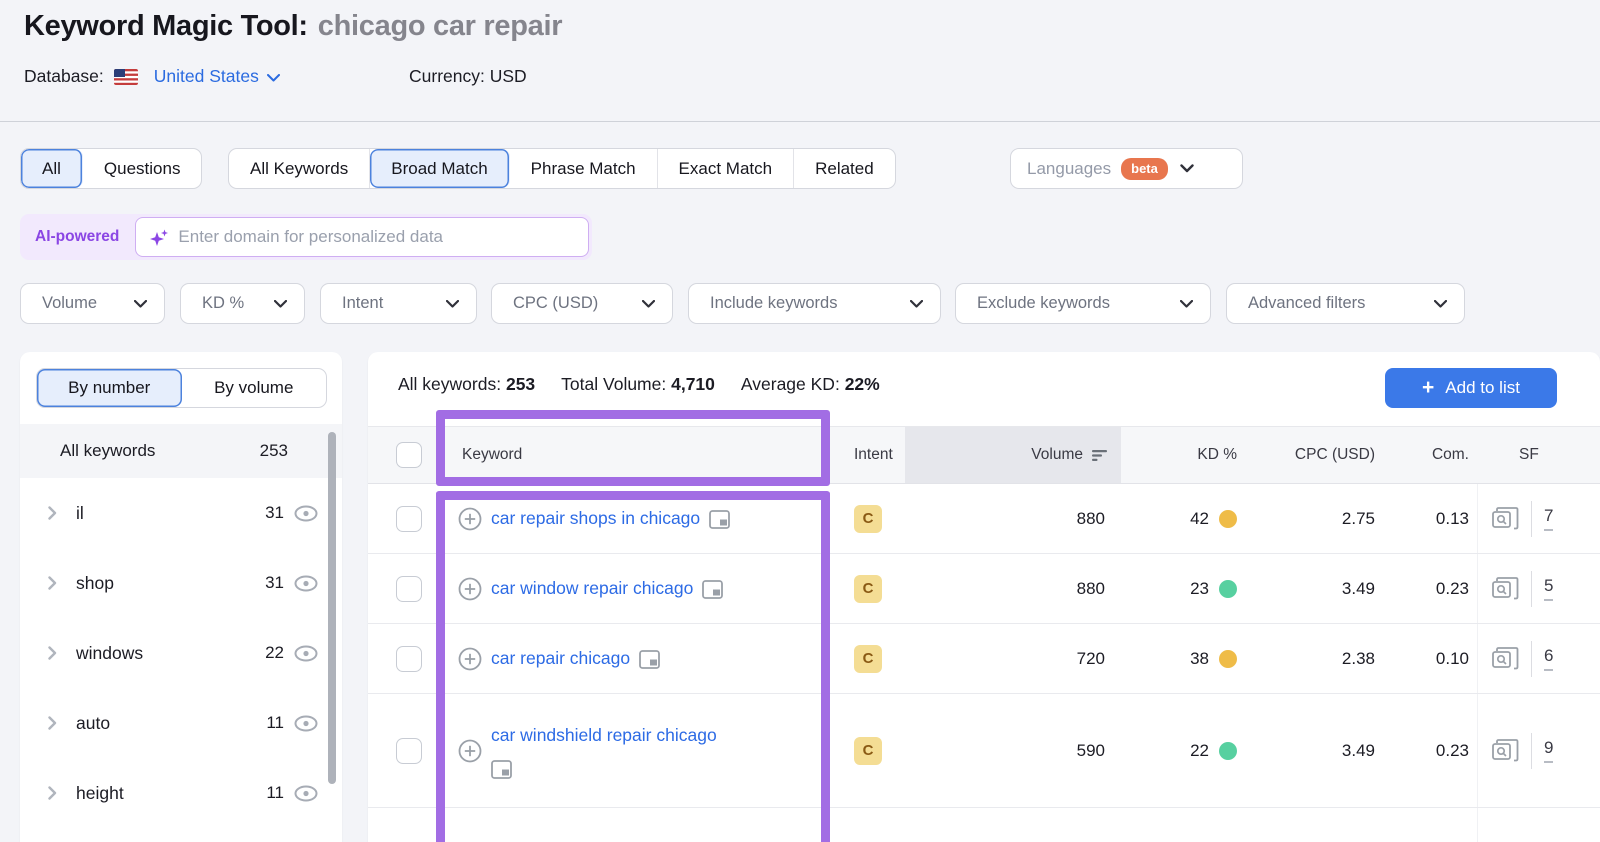  Describe the element at coordinates (1345, 303) in the screenshot. I see `filter-advanced: Advanced filters` at that location.